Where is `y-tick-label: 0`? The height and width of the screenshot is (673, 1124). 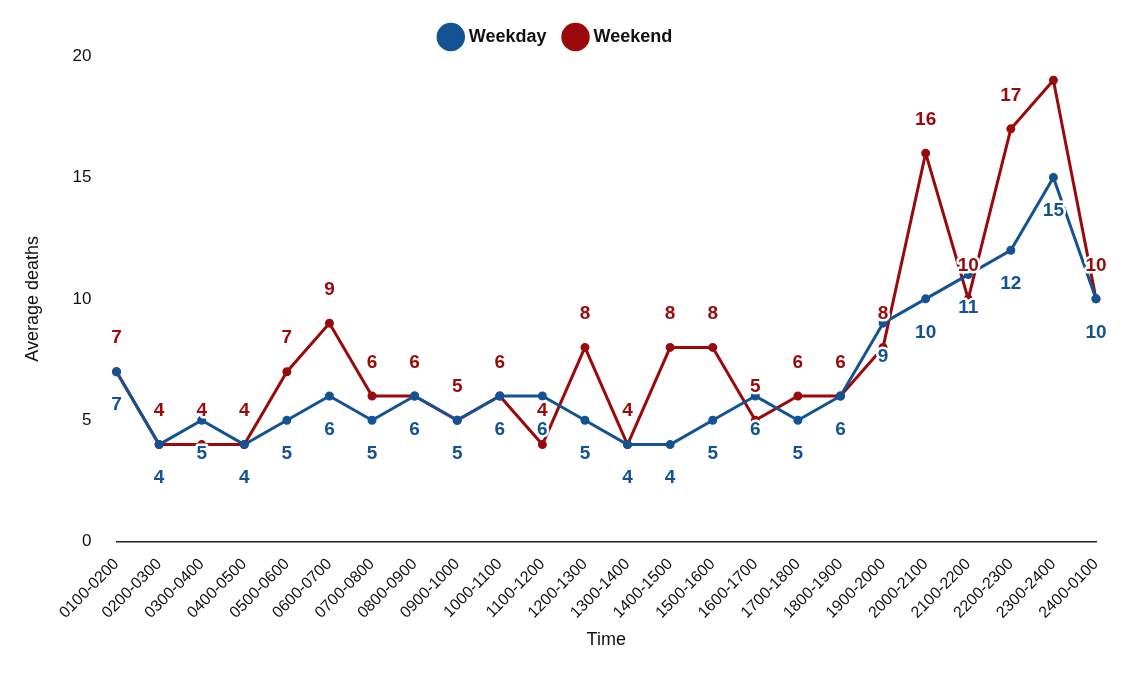 y-tick-label: 0 is located at coordinates (87, 541).